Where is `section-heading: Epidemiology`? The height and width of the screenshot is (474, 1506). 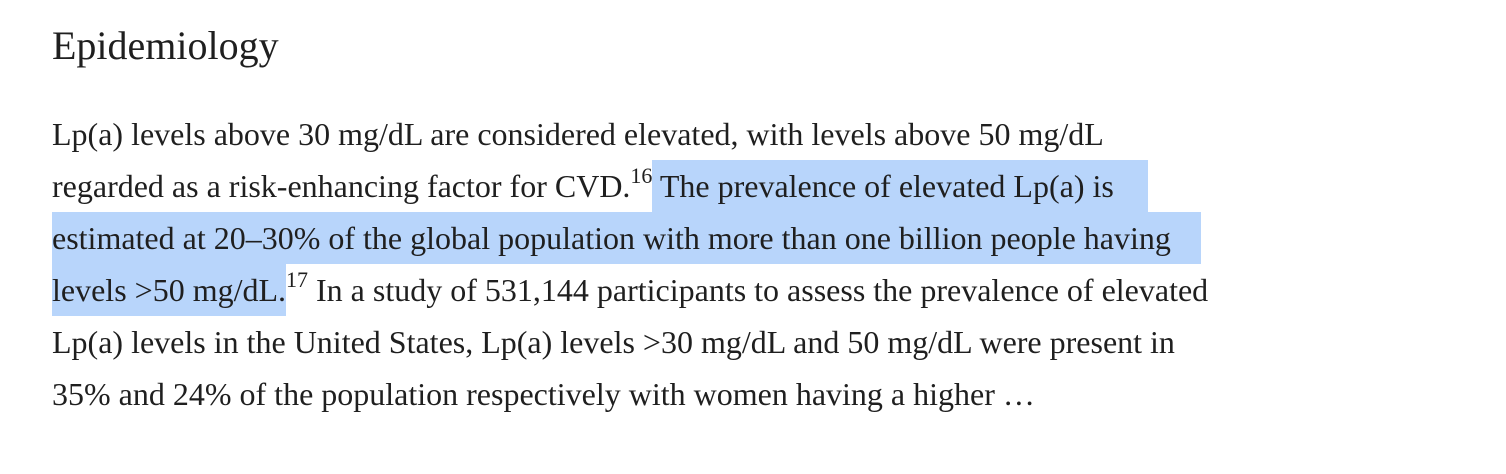
section-heading: Epidemiology is located at coordinates (165, 45).